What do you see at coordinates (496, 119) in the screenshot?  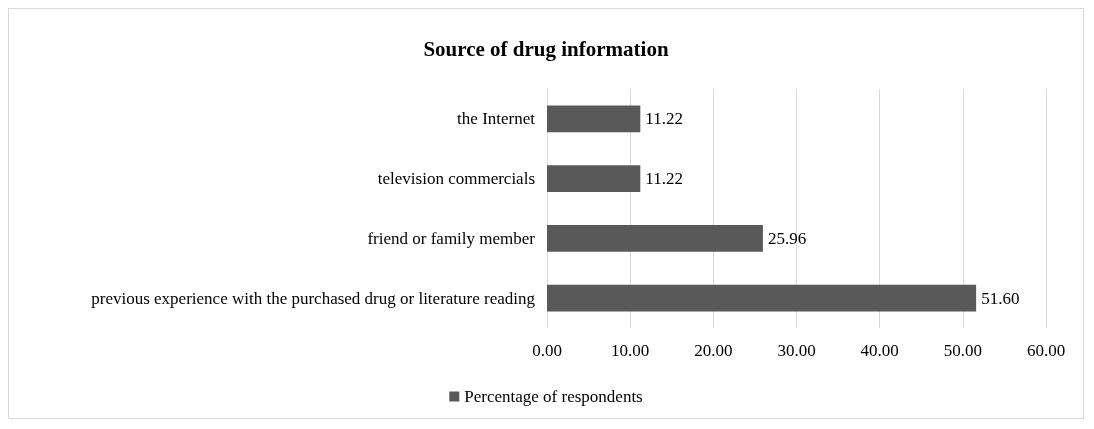 I see `y-tick-label: the Internet` at bounding box center [496, 119].